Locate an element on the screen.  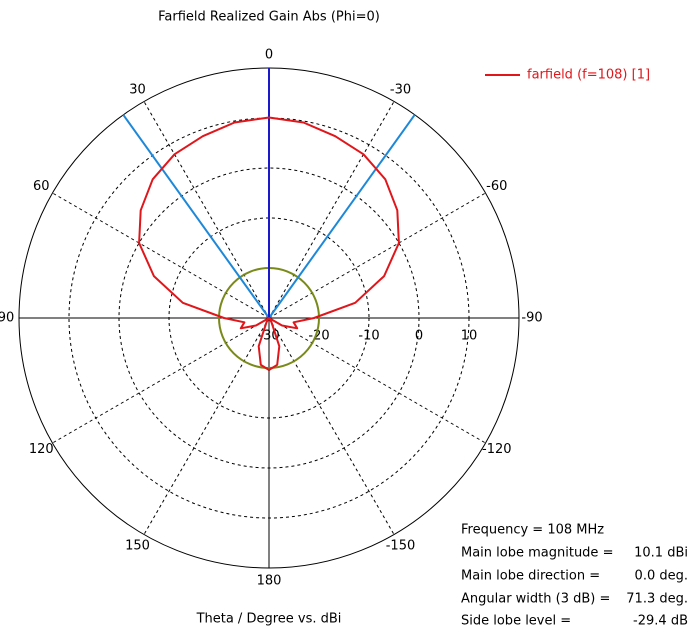
theta-tick-label: -150 is located at coordinates (401, 545).